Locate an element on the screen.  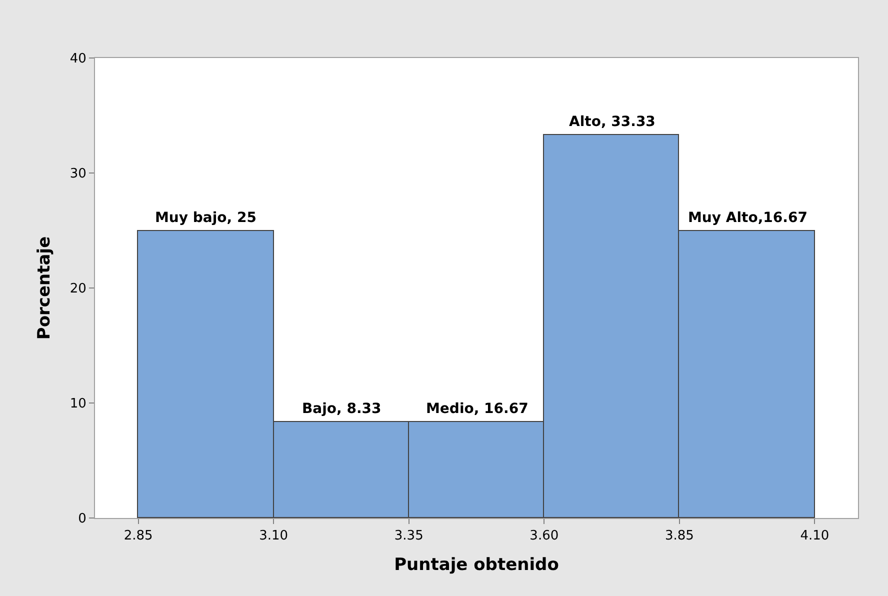
annotation: Alto, 33.33 is located at coordinates (612, 122).